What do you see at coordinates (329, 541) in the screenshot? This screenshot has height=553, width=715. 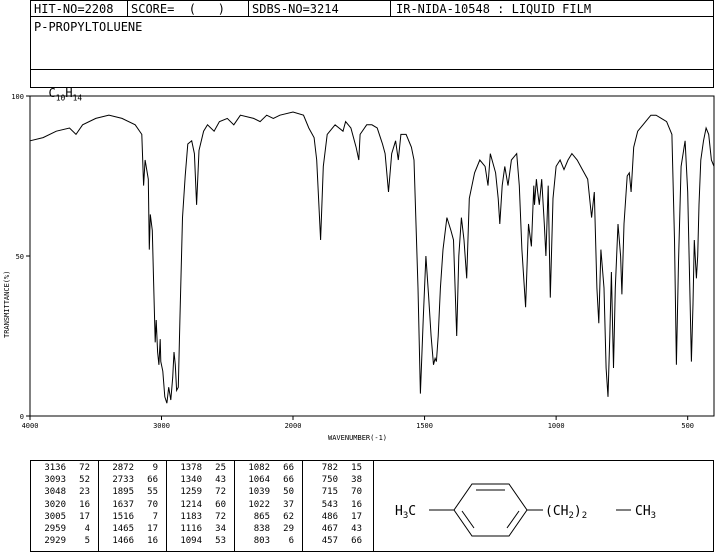 I see `peak-wavenumber: 457` at bounding box center [329, 541].